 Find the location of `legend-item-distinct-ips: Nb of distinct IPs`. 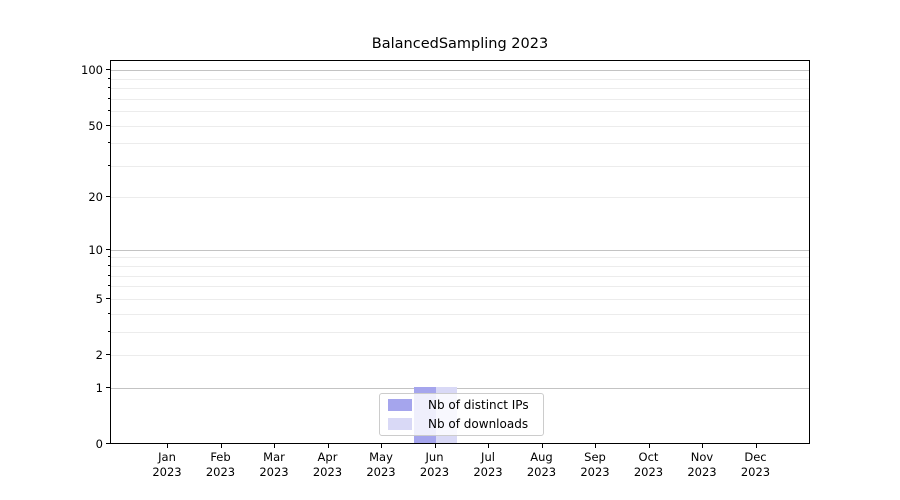

legend-item-distinct-ips: Nb of distinct IPs is located at coordinates (462, 405).